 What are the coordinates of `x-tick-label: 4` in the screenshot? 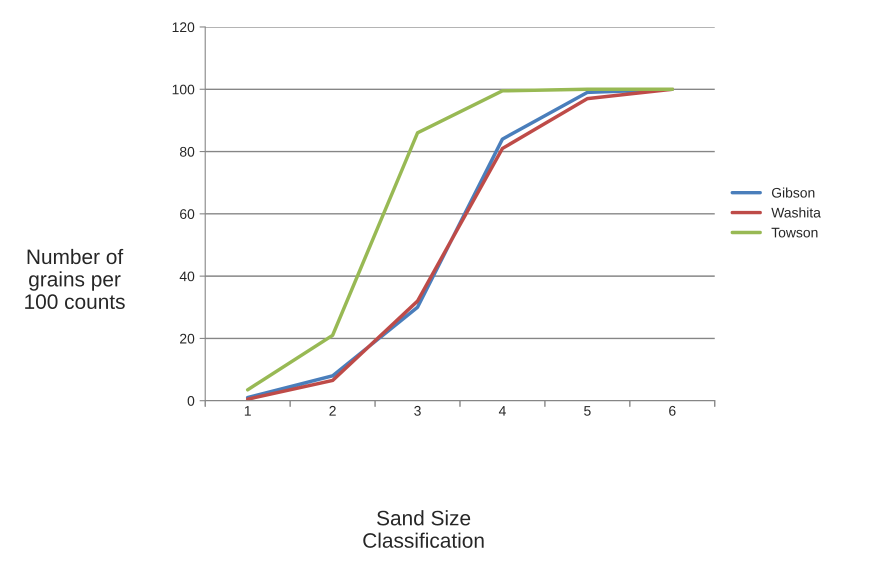 It's located at (502, 411).